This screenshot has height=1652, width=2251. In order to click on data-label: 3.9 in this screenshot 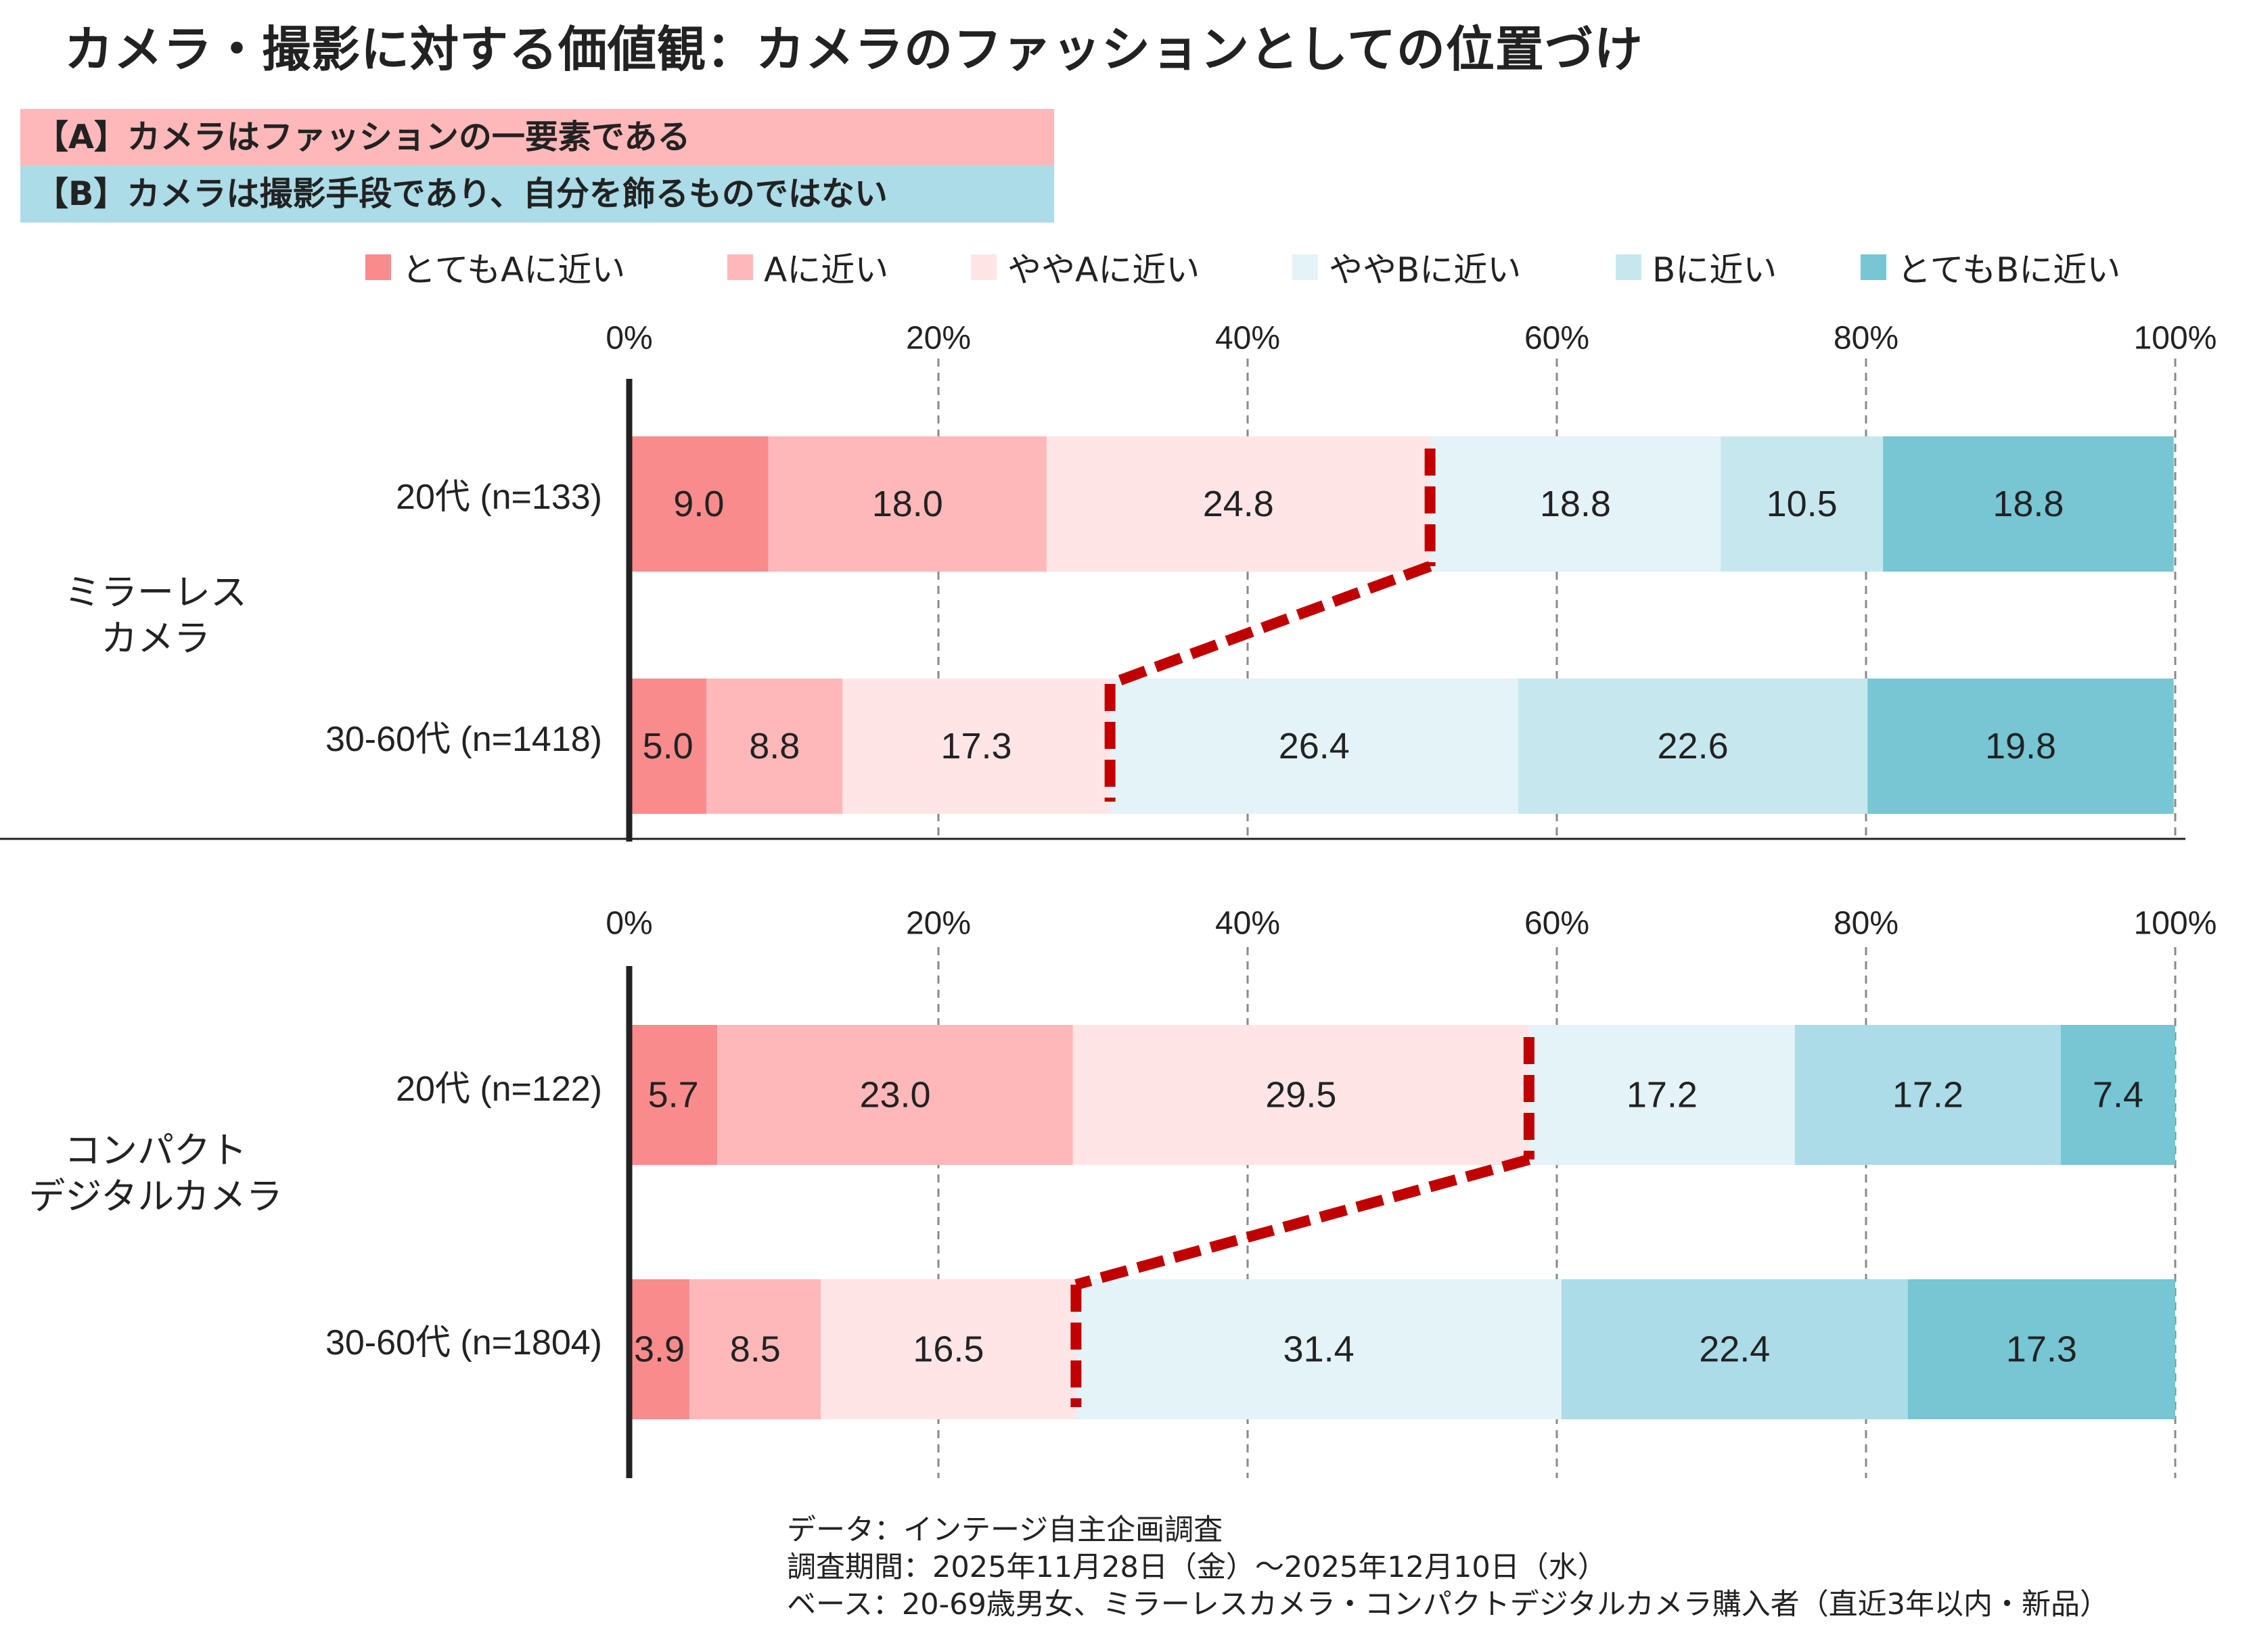, I will do `click(659, 1350)`.